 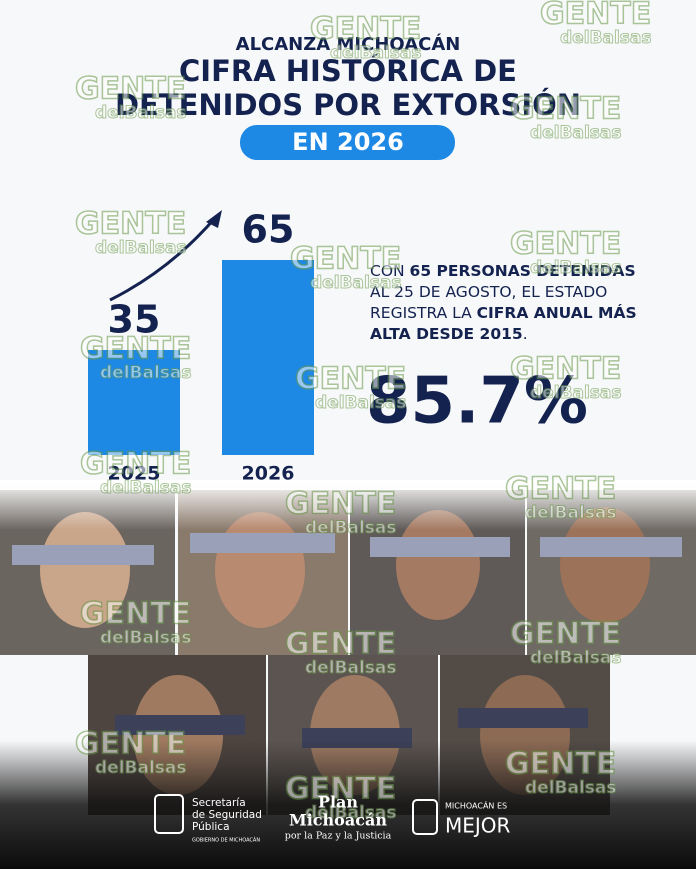 I want to click on summary-text: ., so click(x=525, y=334).